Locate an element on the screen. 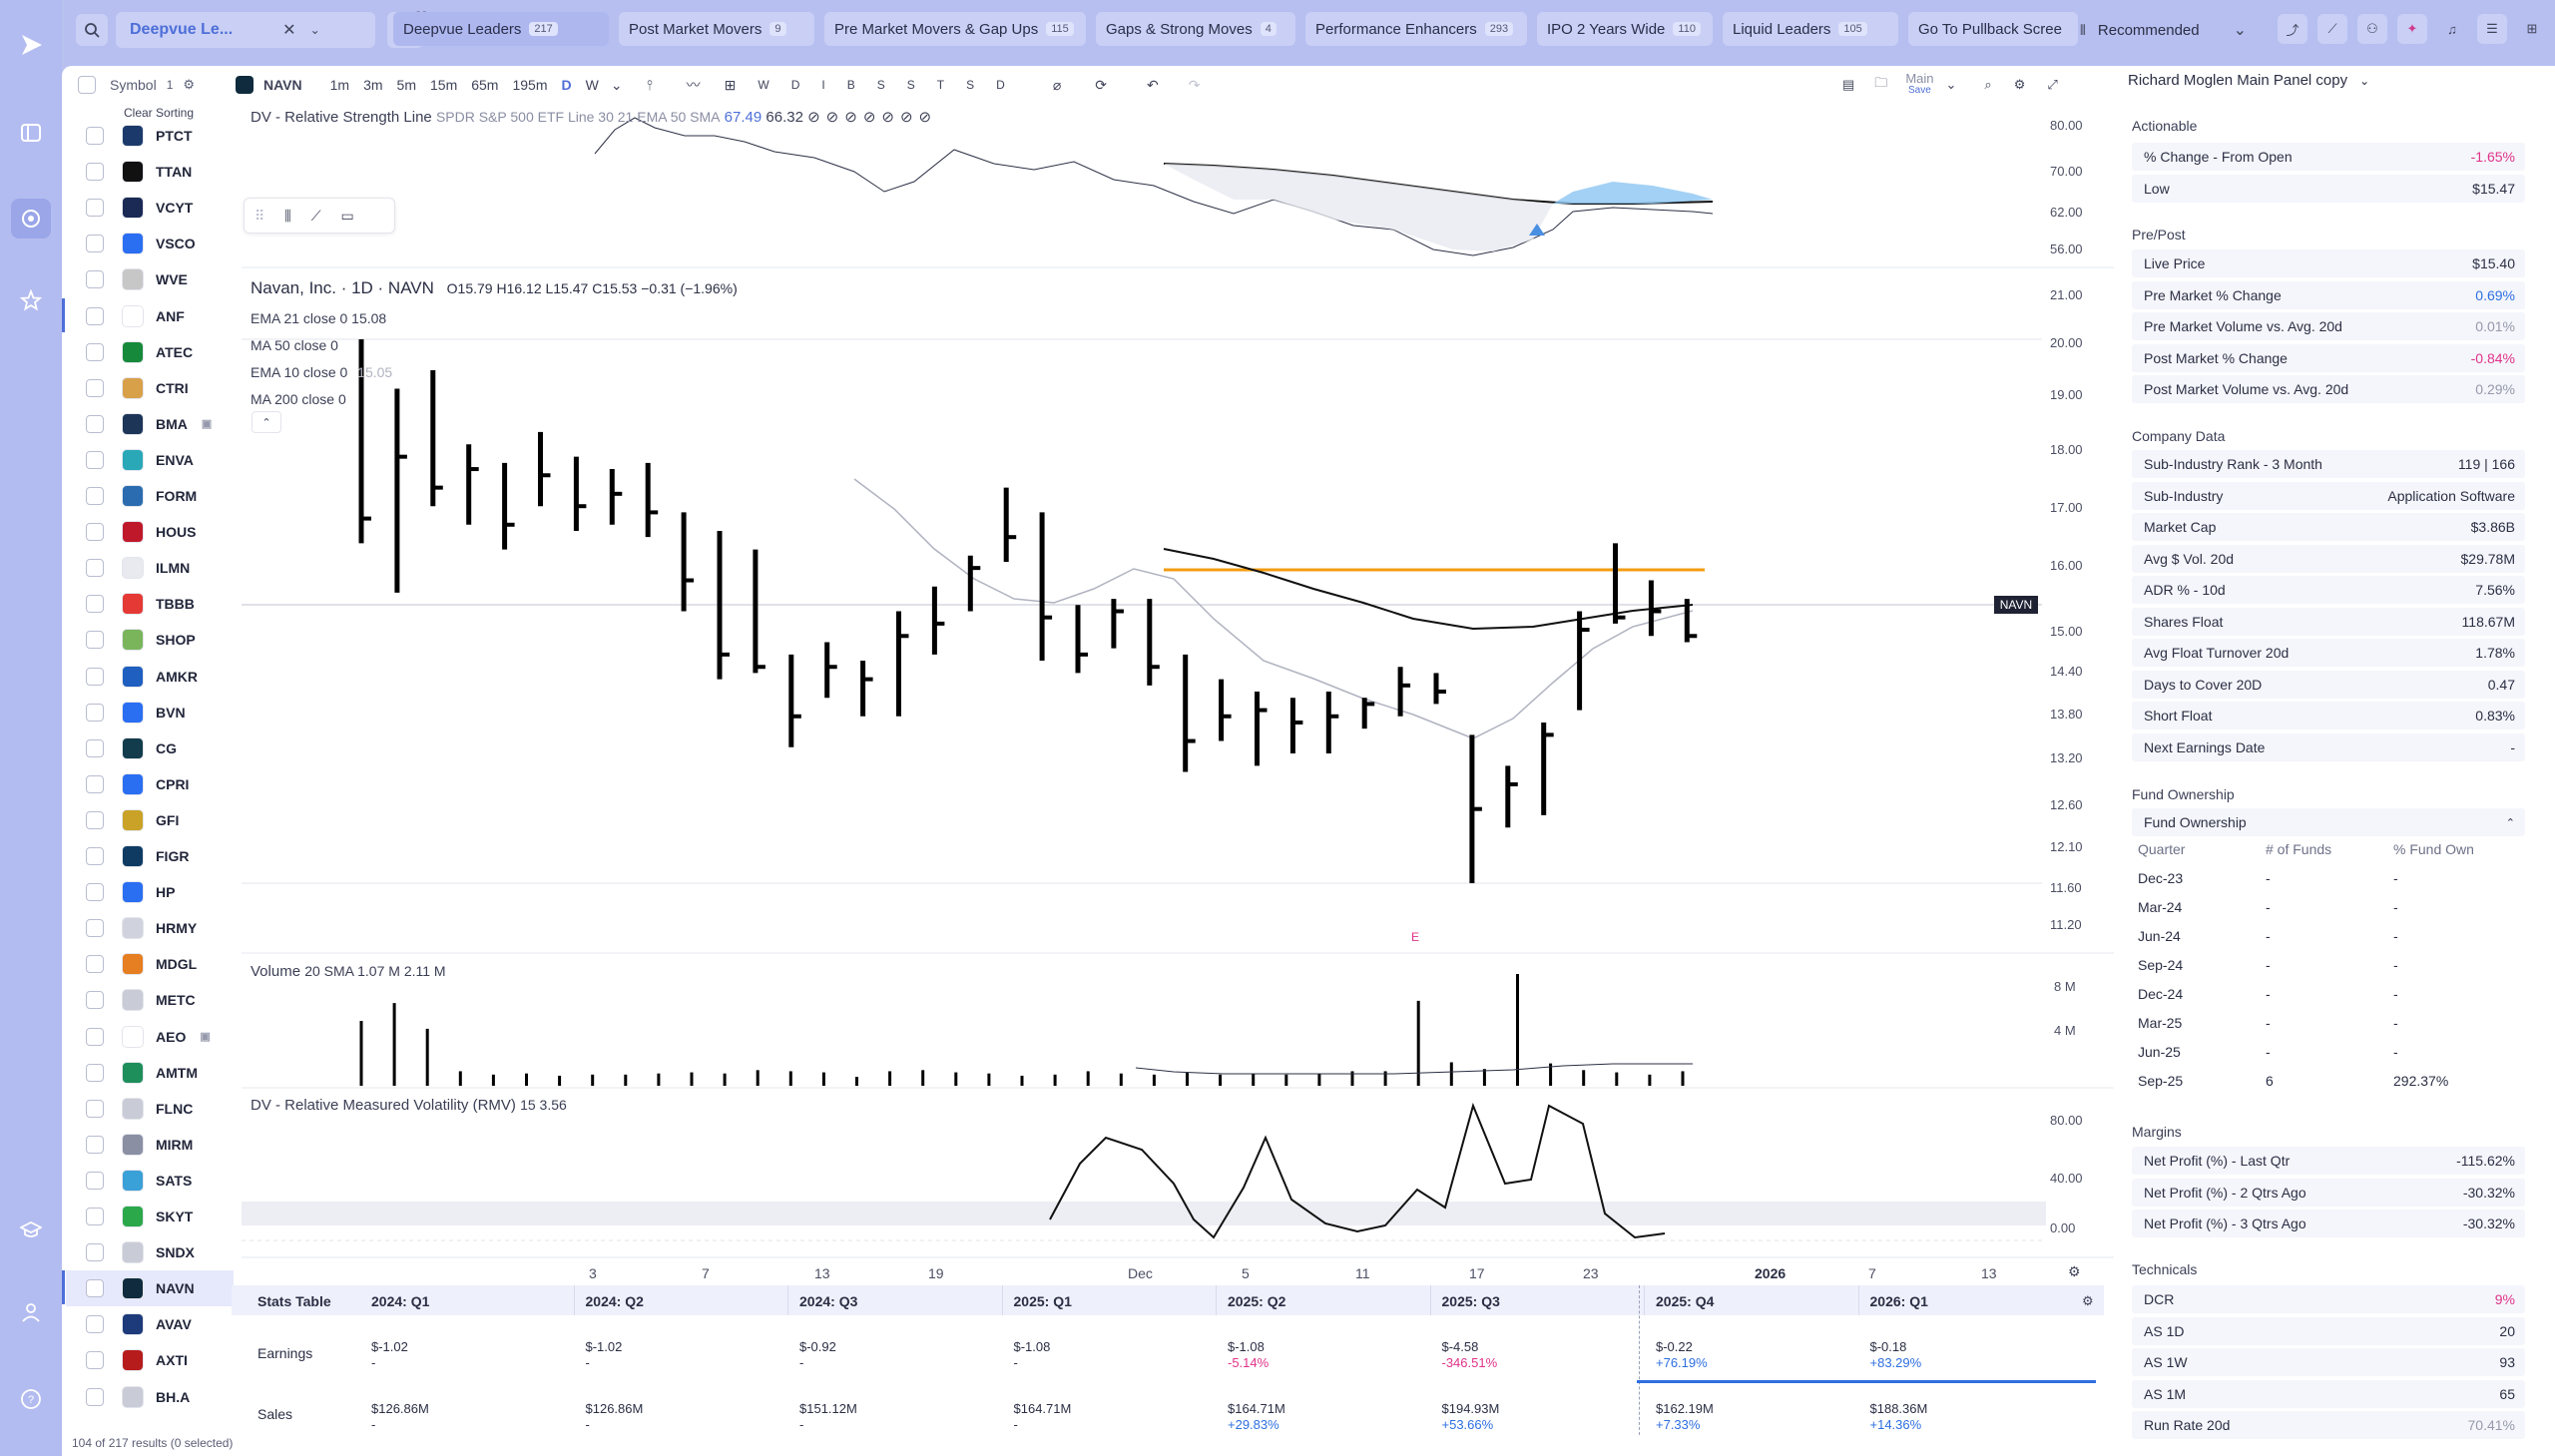 This screenshot has height=1456, width=2555. bar-type-icon: ⫯ is located at coordinates (649, 84).